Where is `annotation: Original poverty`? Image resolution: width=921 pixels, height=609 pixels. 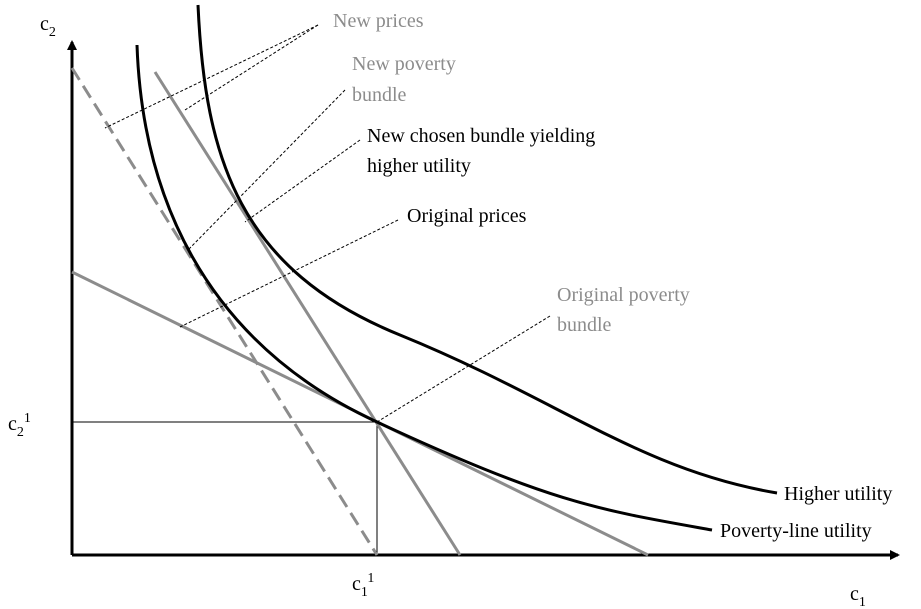 annotation: Original poverty is located at coordinates (623, 295).